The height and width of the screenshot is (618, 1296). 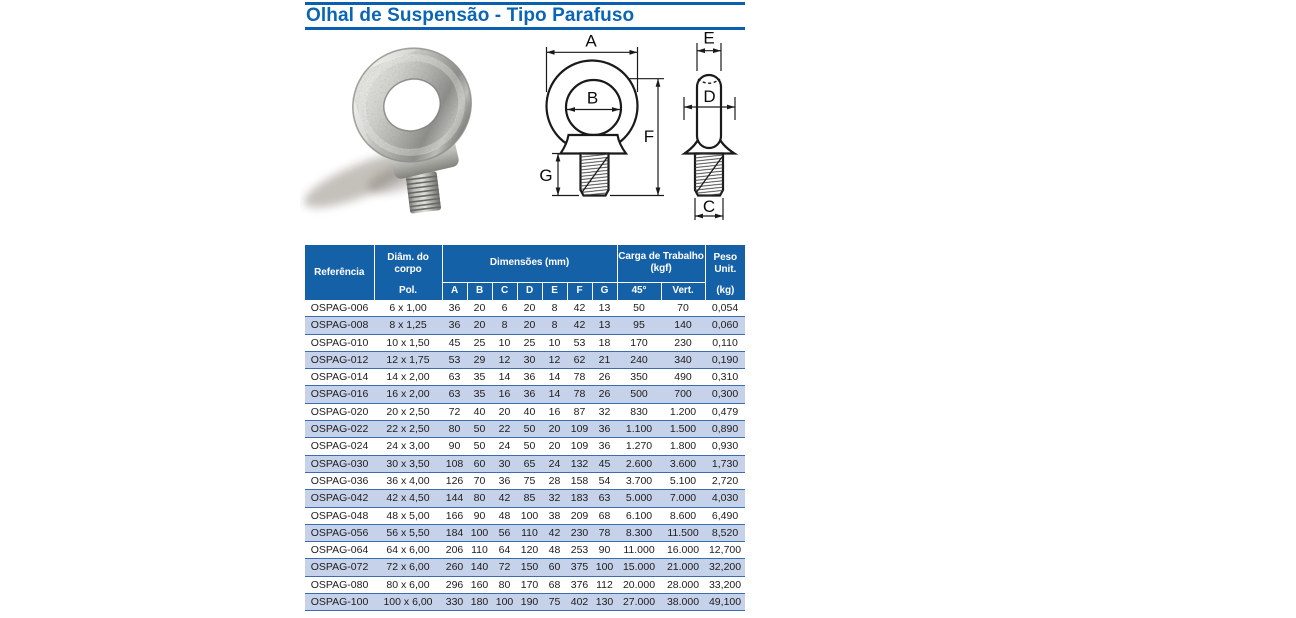 I want to click on table-cell: 48 x 5,00, so click(x=408, y=515).